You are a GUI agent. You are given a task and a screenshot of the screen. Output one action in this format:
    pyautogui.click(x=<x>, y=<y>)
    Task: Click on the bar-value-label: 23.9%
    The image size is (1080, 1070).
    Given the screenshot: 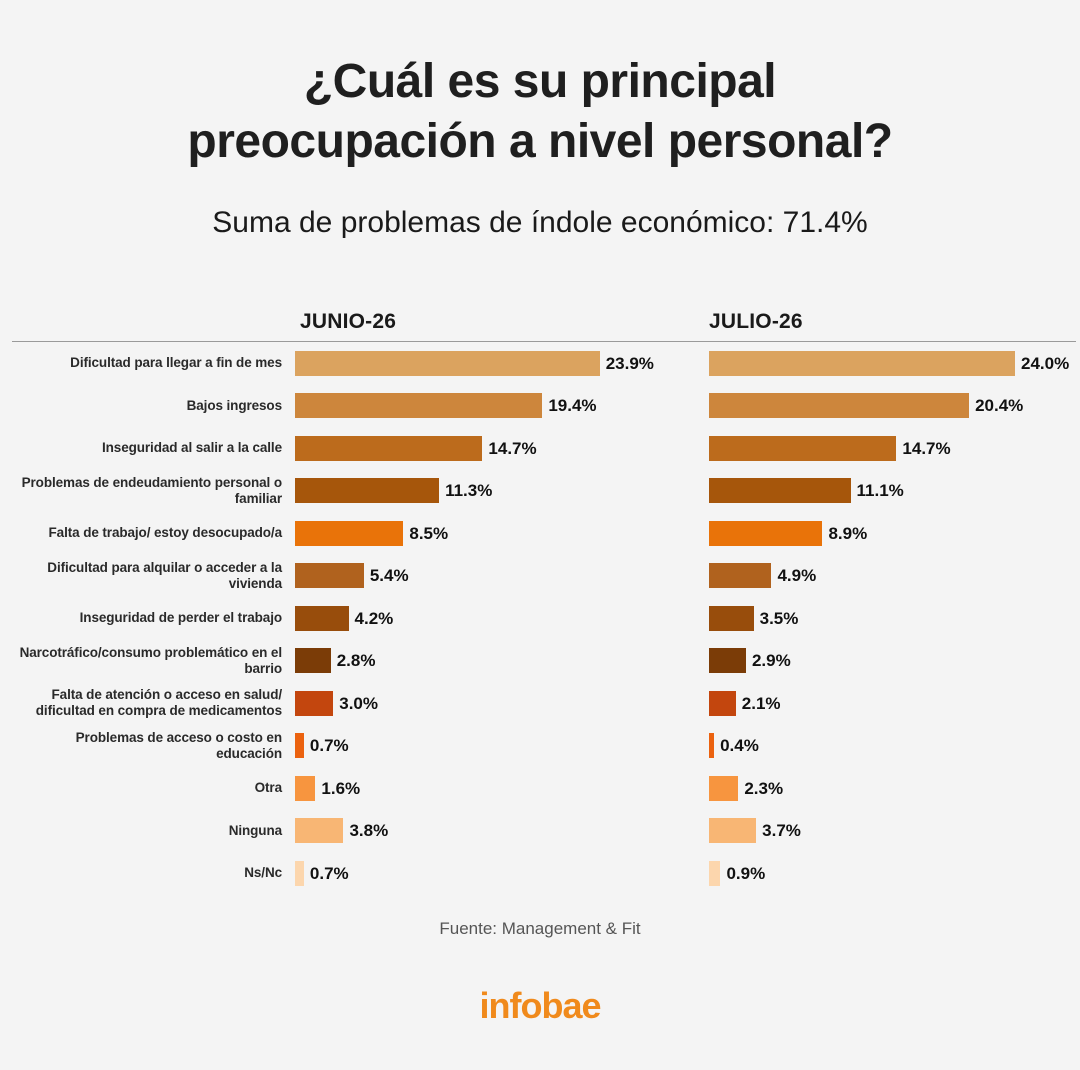 What is the action you would take?
    pyautogui.click(x=629, y=363)
    